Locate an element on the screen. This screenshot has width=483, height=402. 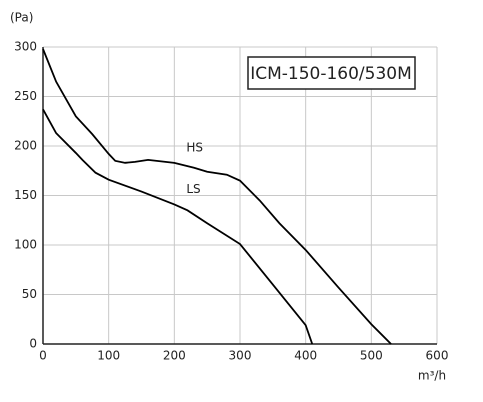
series-label: HS is located at coordinates (194, 147).